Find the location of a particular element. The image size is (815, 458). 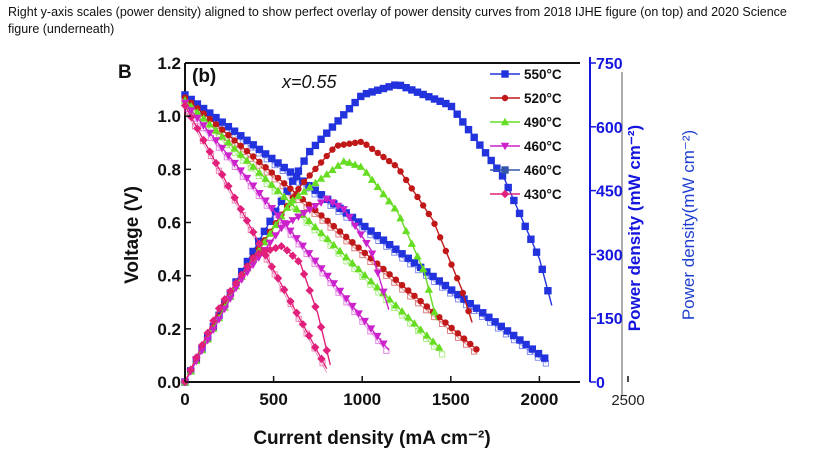

x-tick-label: 1500 is located at coordinates (451, 399).